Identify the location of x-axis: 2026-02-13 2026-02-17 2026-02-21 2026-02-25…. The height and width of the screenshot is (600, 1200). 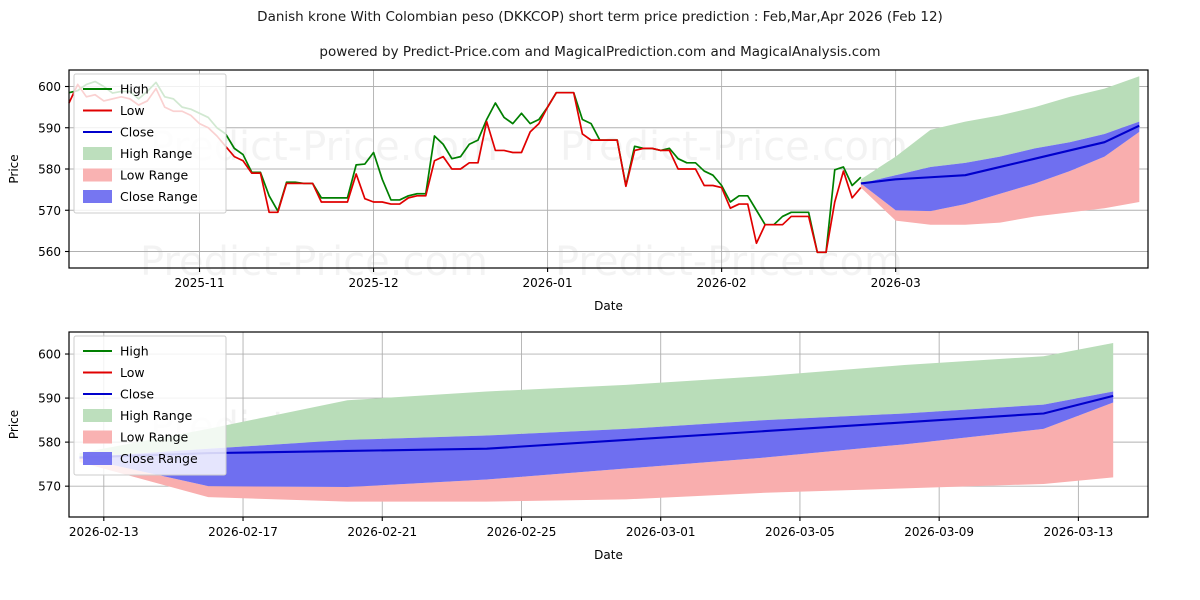
(591, 528).